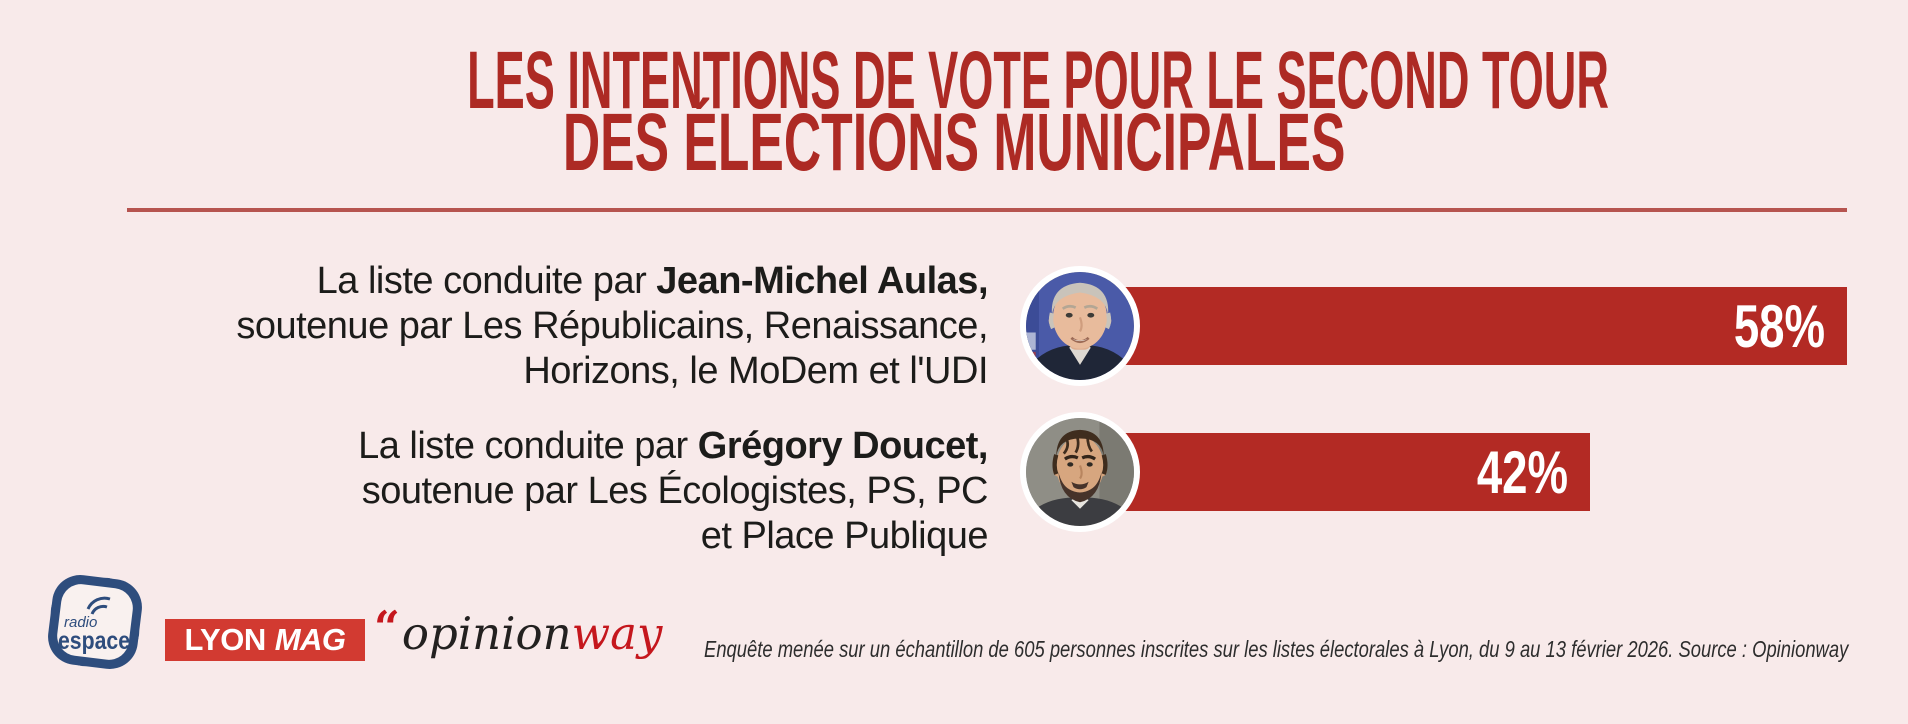  What do you see at coordinates (1080, 326) in the screenshot?
I see `photo-jean-michel-aulas` at bounding box center [1080, 326].